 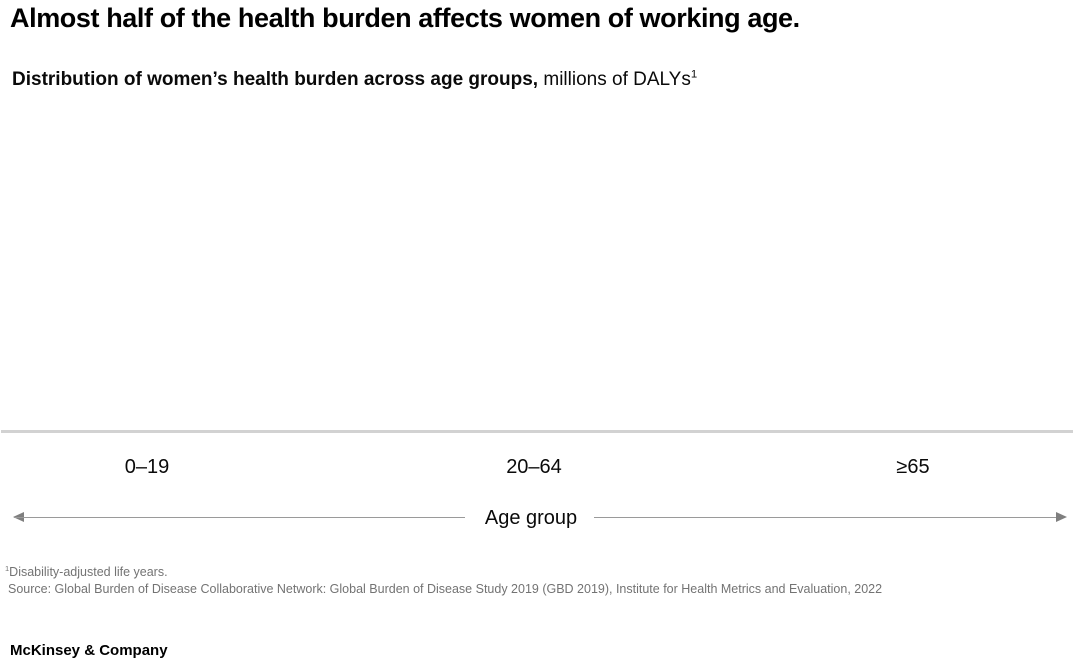 I want to click on x-axis-baseline, so click(x=537, y=431).